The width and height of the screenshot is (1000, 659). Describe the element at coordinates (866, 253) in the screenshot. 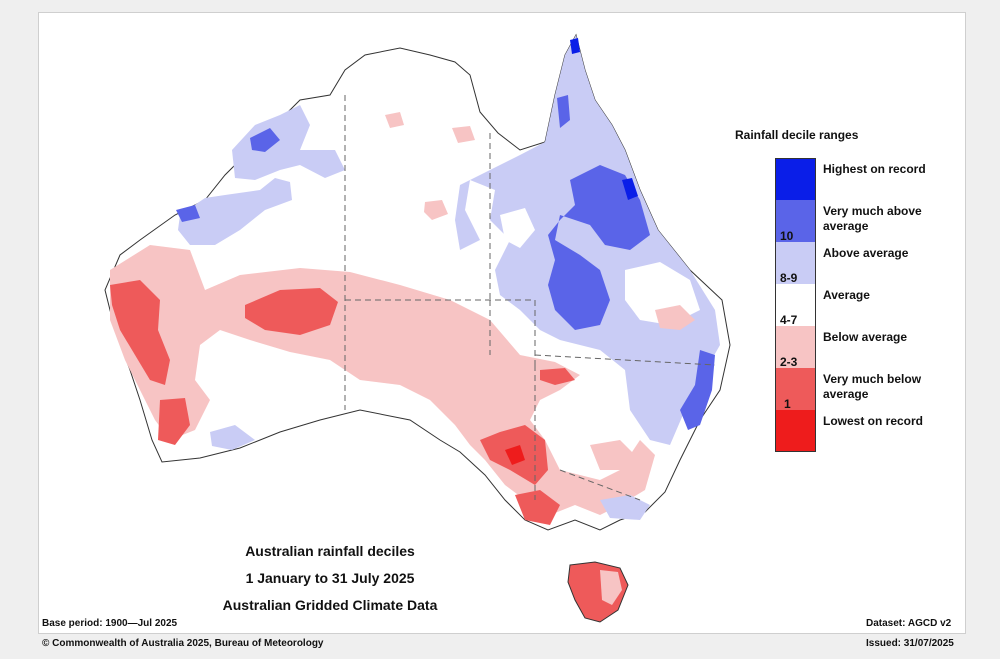

I see `legend-label: Above average` at that location.